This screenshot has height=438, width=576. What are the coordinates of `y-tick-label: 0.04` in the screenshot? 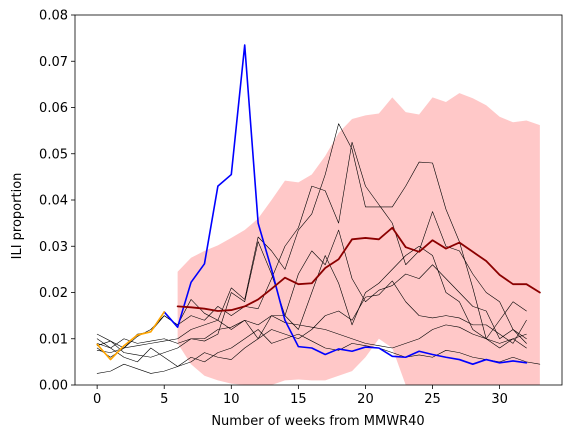 It's located at (53, 201).